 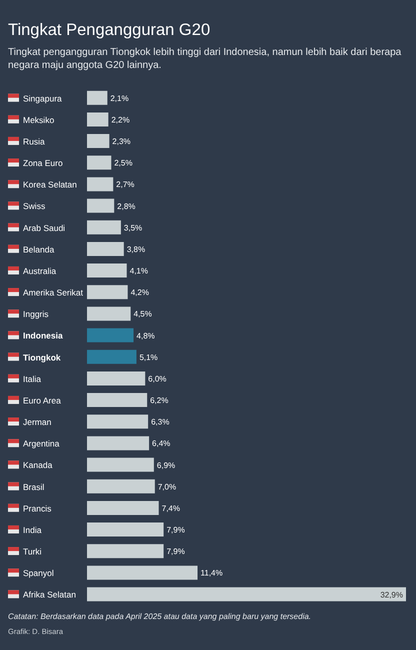 I want to click on y-tick-label: Arab Saudi, so click(x=44, y=227).